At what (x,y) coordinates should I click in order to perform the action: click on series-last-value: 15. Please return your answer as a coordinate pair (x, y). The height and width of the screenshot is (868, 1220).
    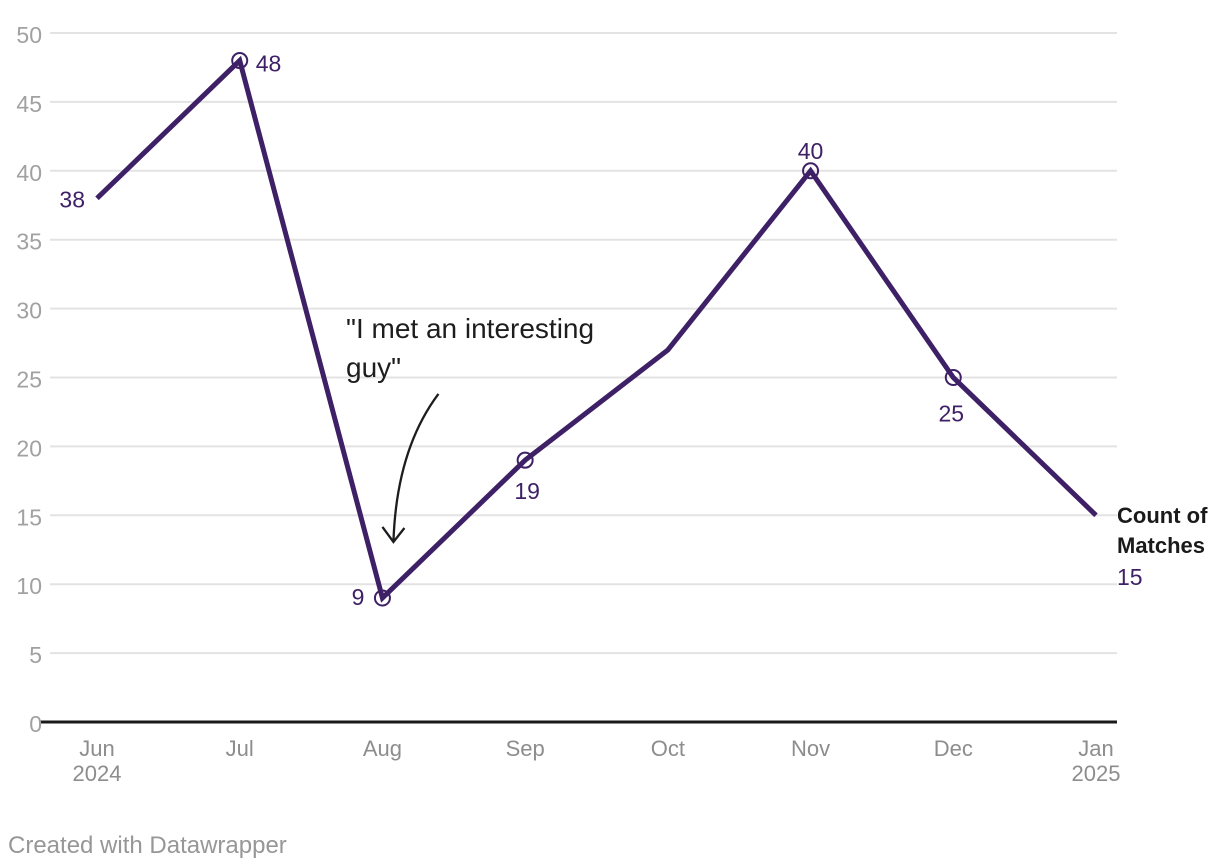
    Looking at the image, I should click on (1130, 577).